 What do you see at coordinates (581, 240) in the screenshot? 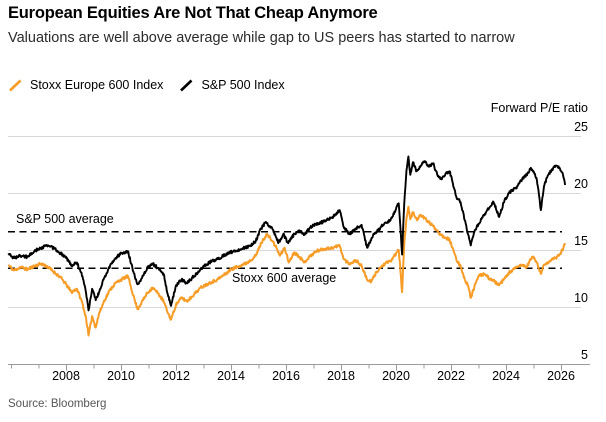
I see `y-tick-label: 15` at bounding box center [581, 240].